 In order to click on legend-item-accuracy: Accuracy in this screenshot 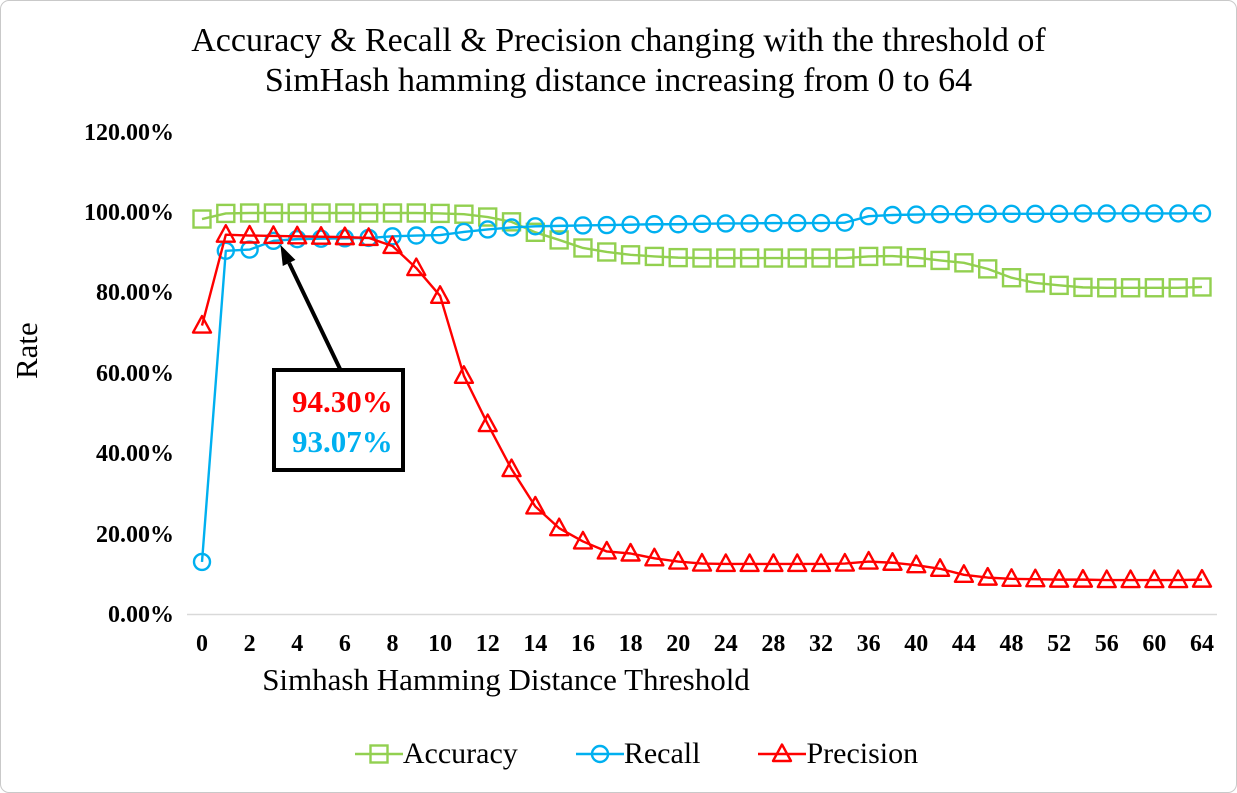, I will do `click(436, 754)`.